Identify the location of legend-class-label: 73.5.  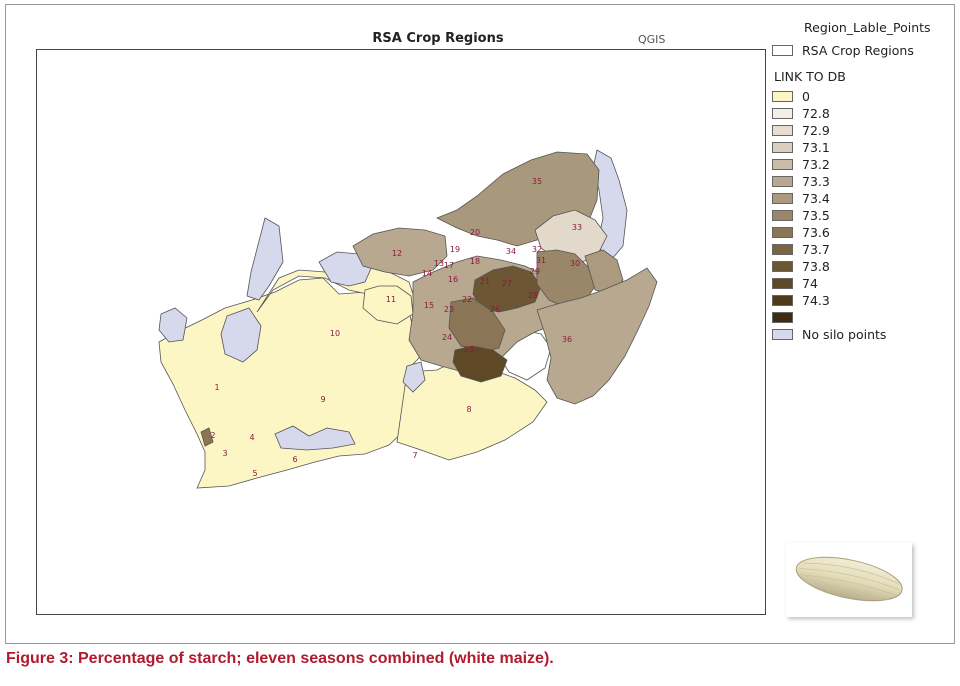
(816, 215).